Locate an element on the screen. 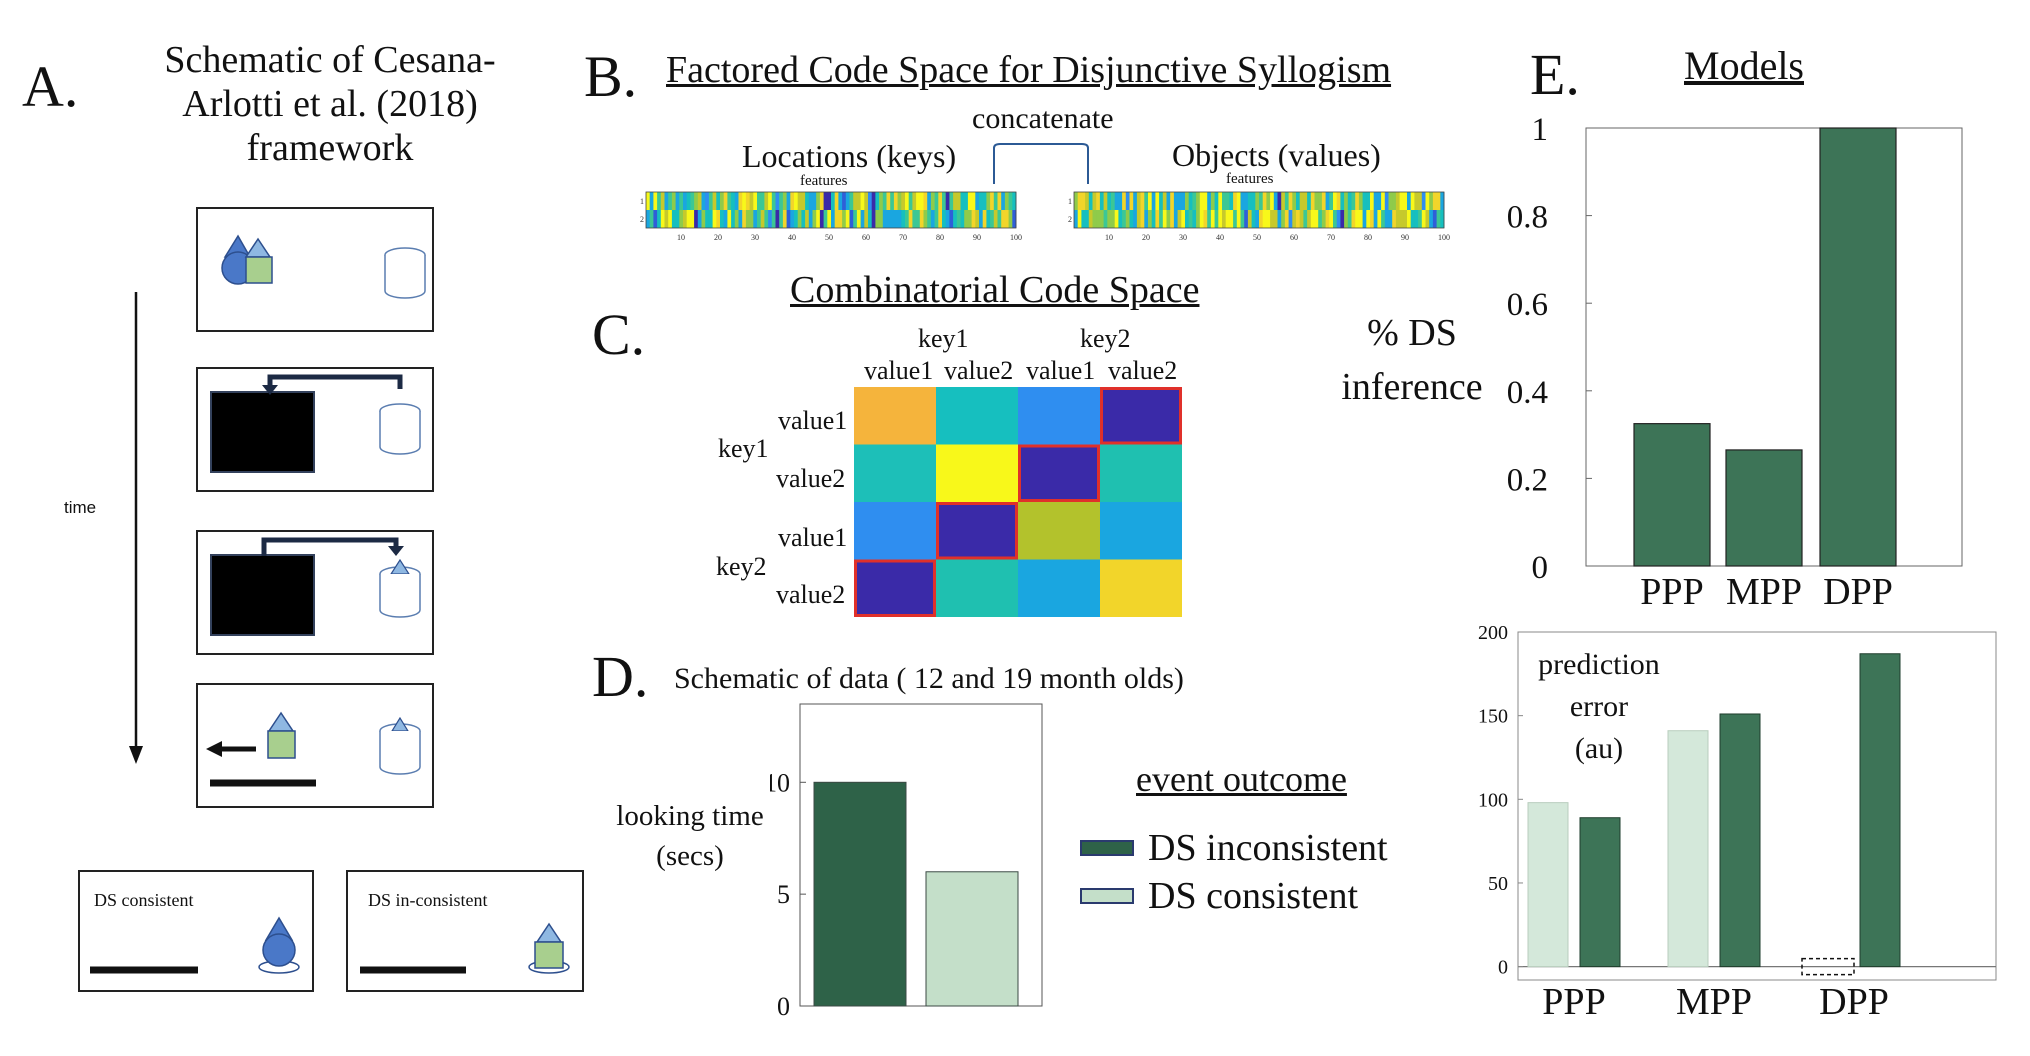  error-bar is located at coordinates (1600, 892).